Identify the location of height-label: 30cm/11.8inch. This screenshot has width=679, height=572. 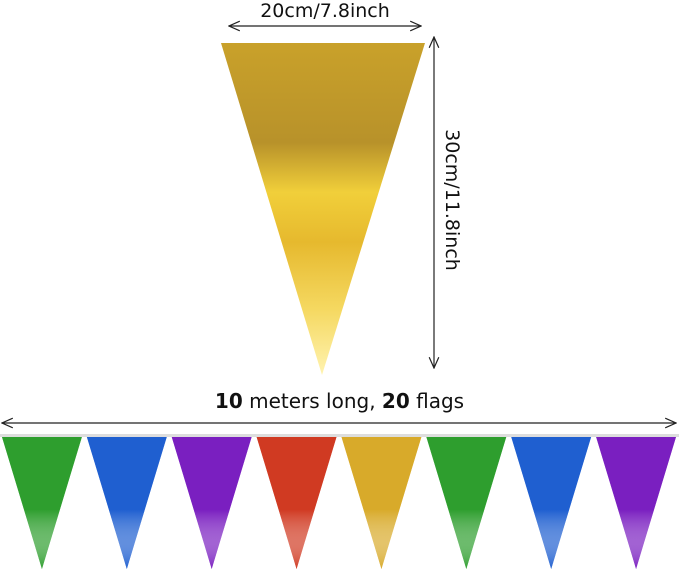
(452, 200).